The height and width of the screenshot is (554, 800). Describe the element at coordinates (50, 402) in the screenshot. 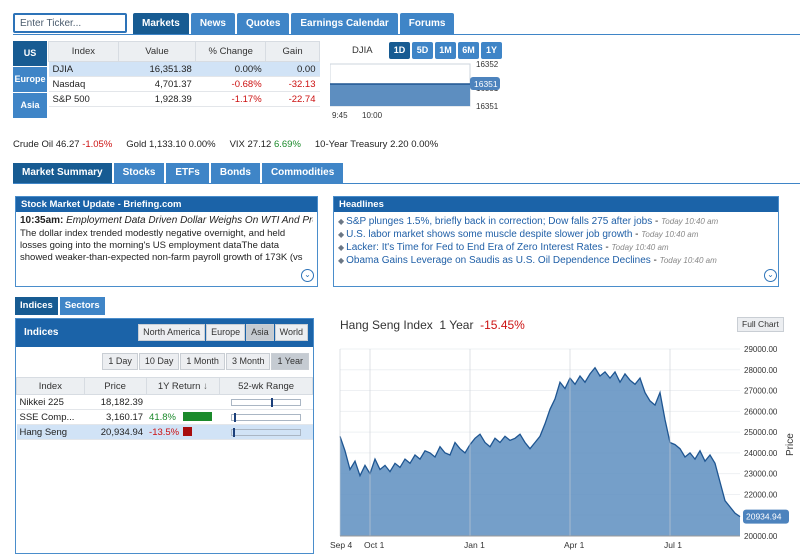

I see `index-name: Nikkei 225` at that location.